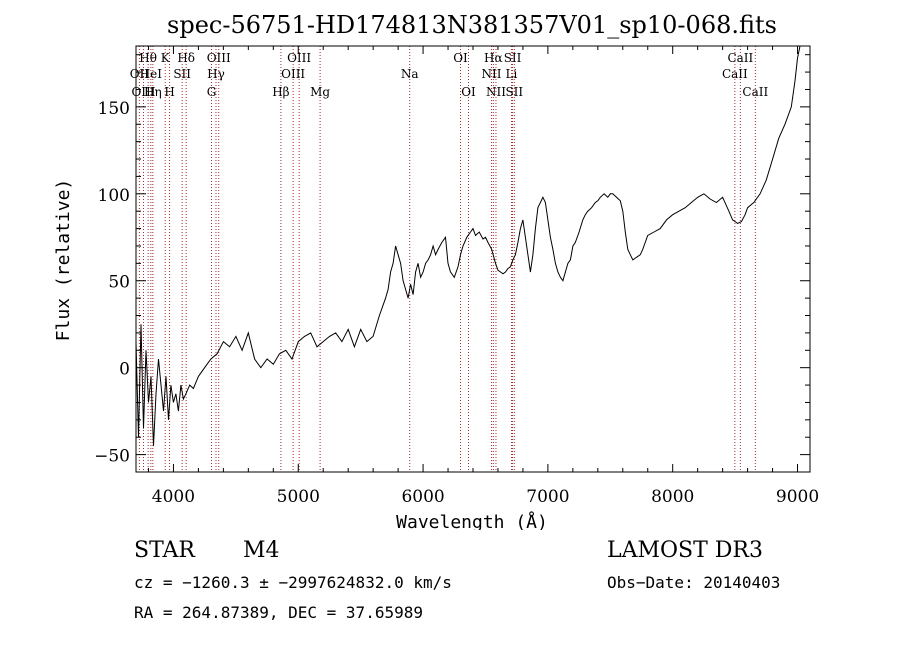 The image size is (900, 649). I want to click on observation-date: Obs−Date: 20140403, so click(694, 582).